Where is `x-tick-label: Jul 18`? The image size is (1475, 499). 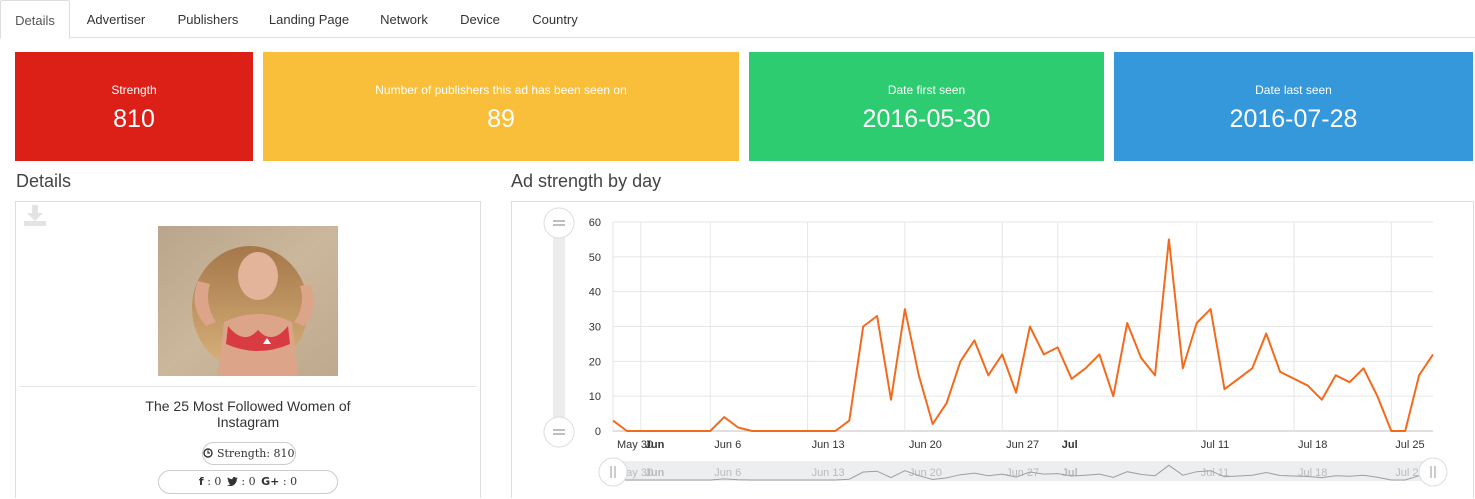 x-tick-label: Jul 18 is located at coordinates (1312, 445).